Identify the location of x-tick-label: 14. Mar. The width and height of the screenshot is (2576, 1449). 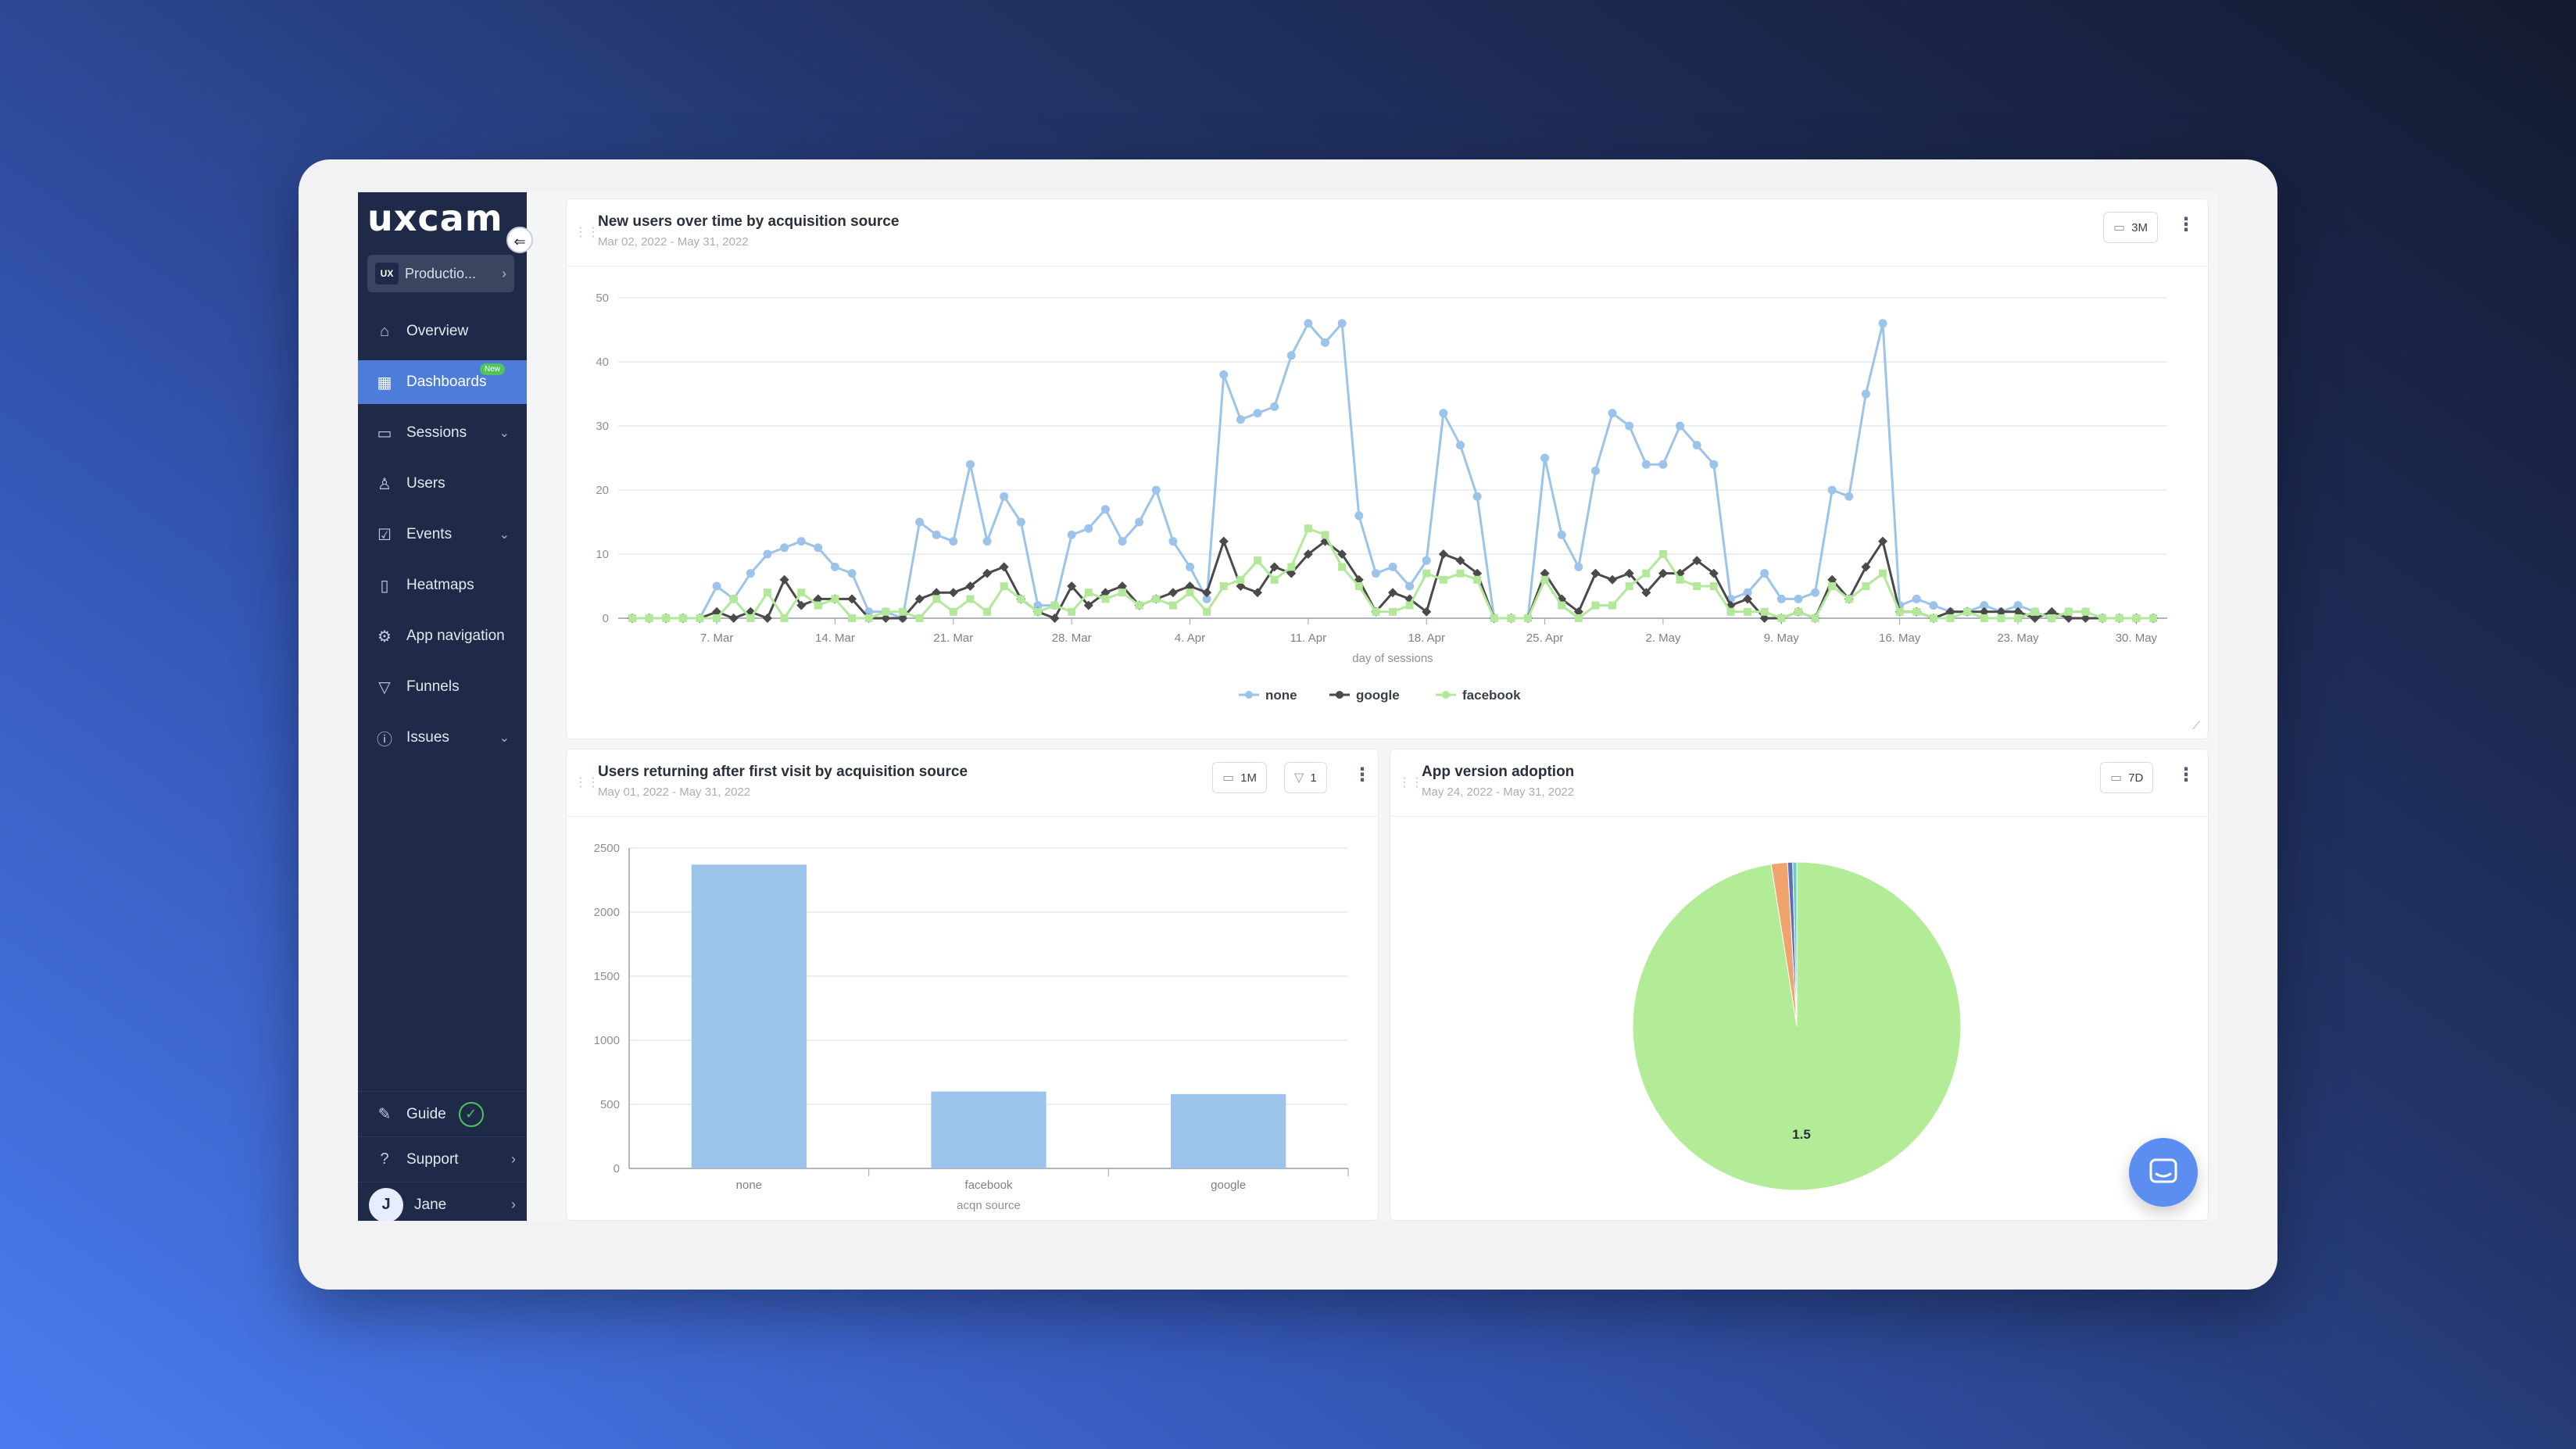
(835, 638).